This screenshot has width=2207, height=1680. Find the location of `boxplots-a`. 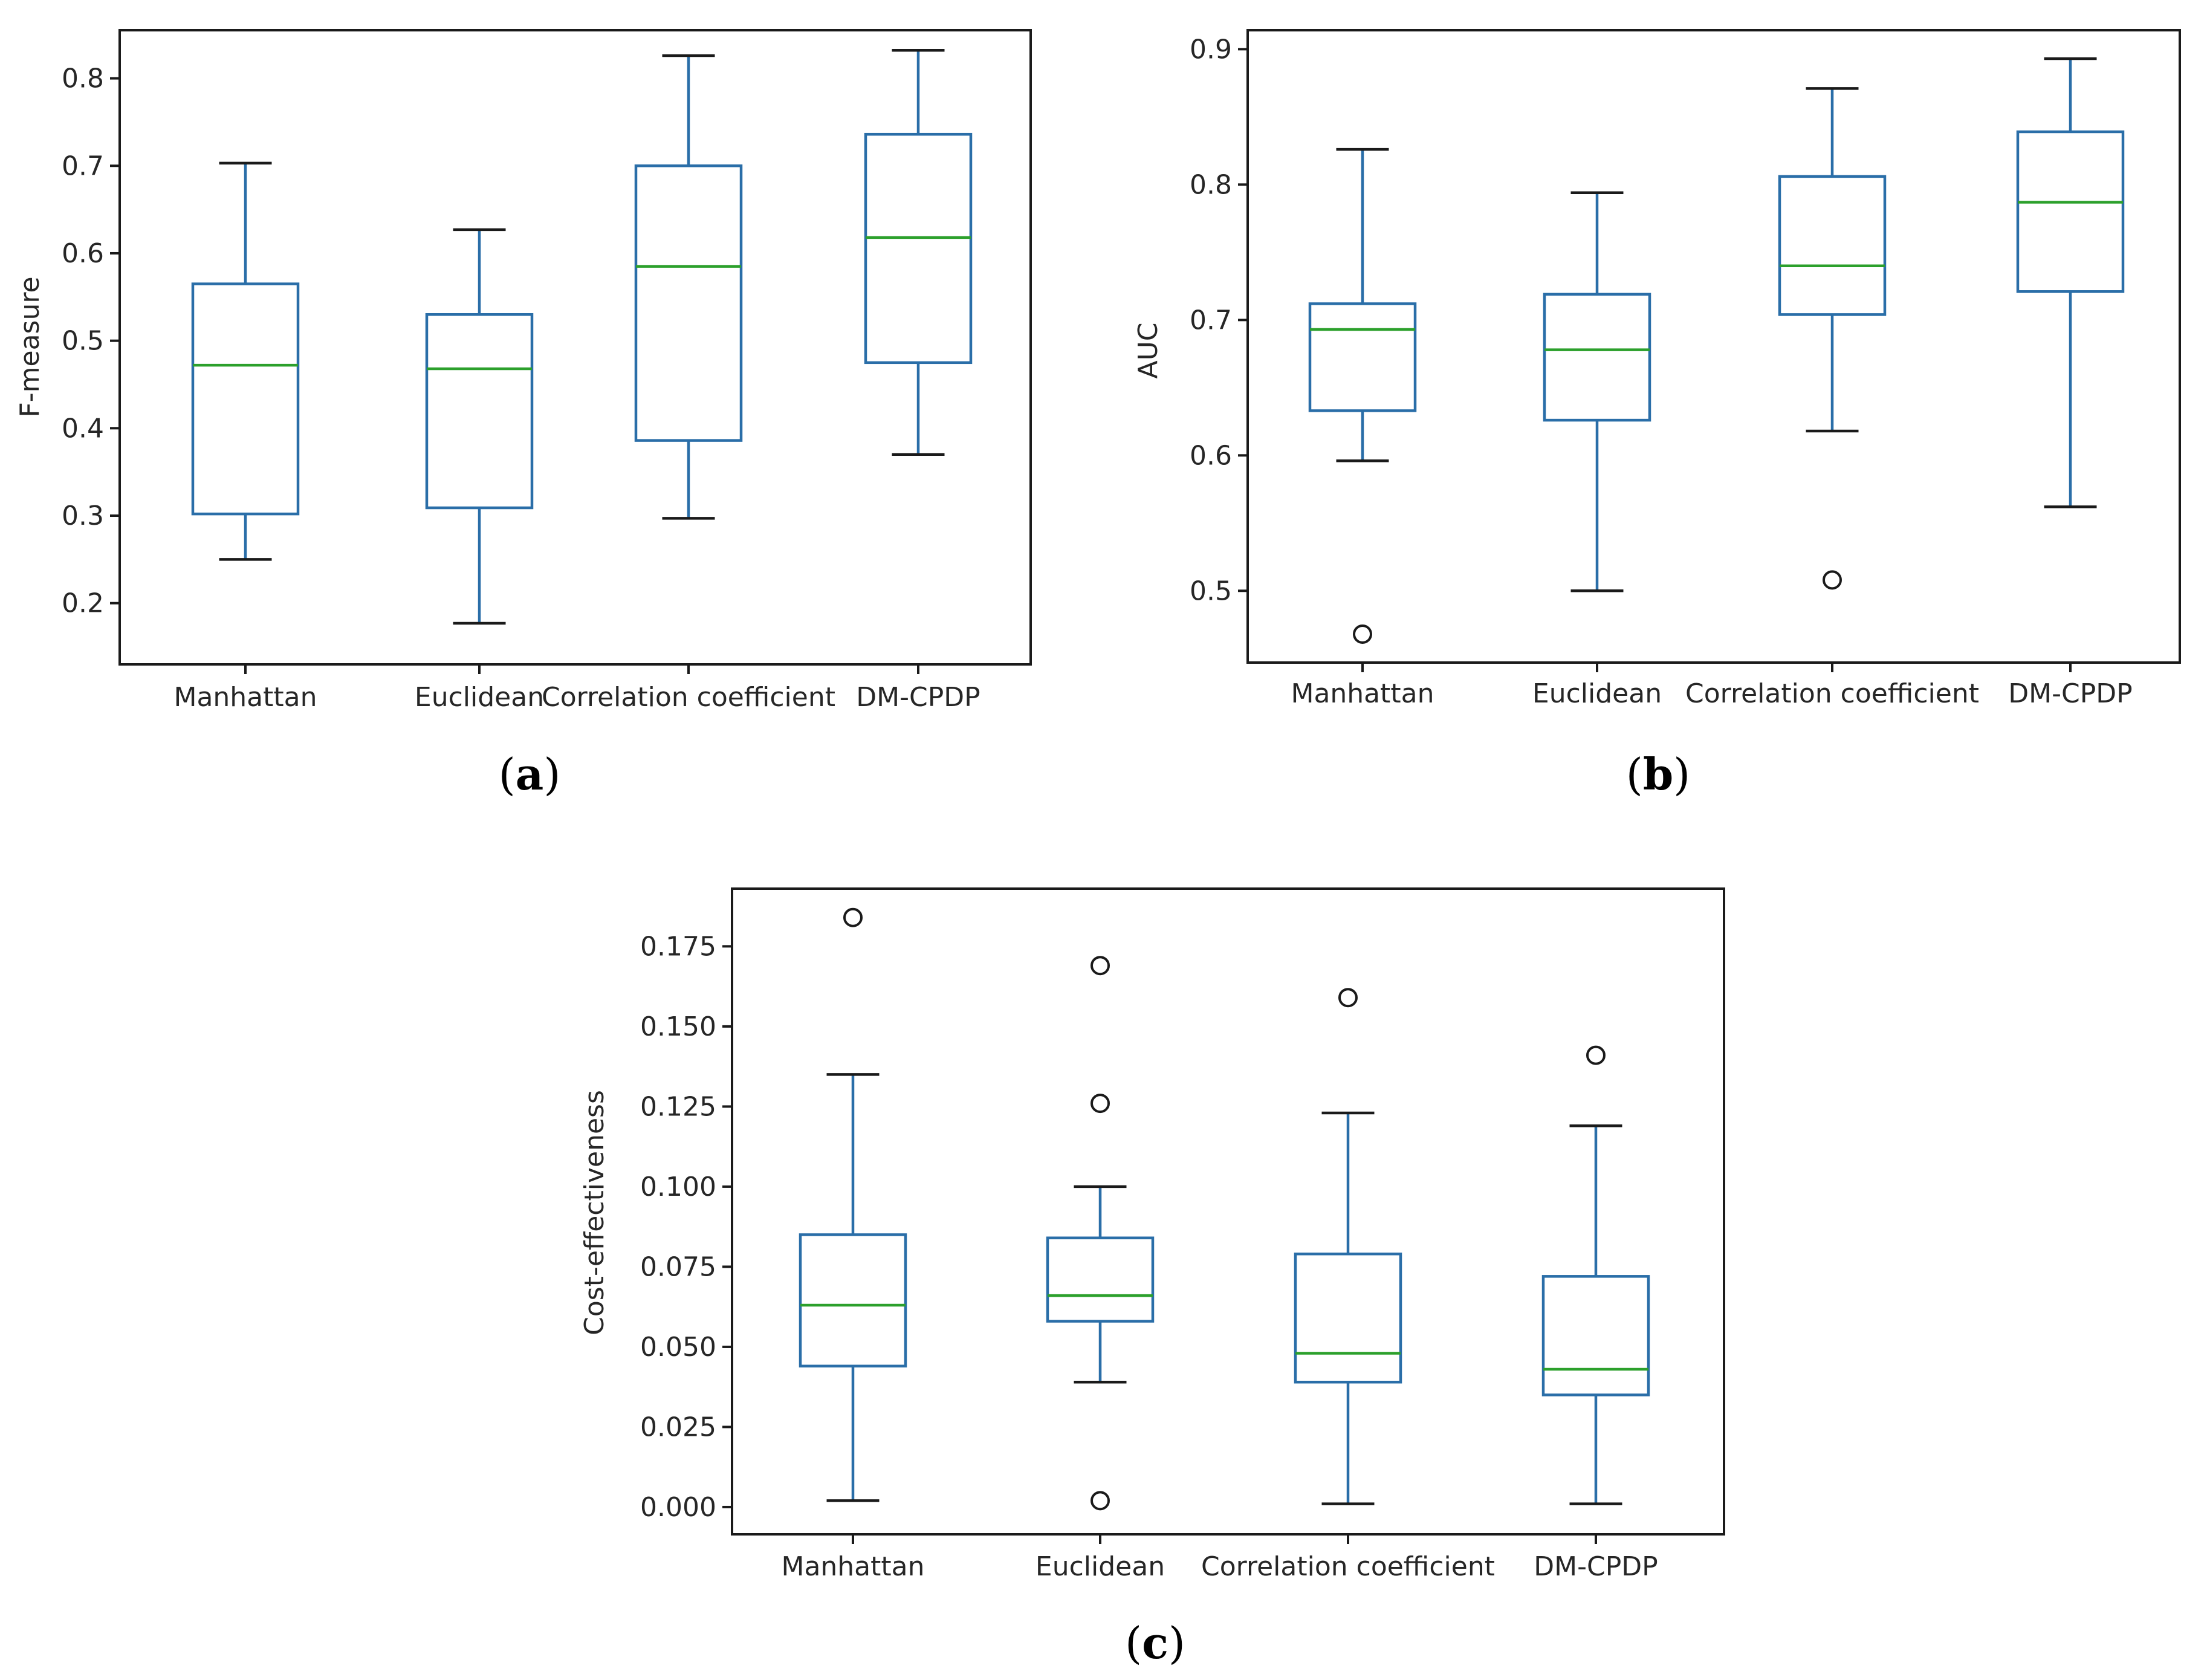

boxplots-a is located at coordinates (582, 337).